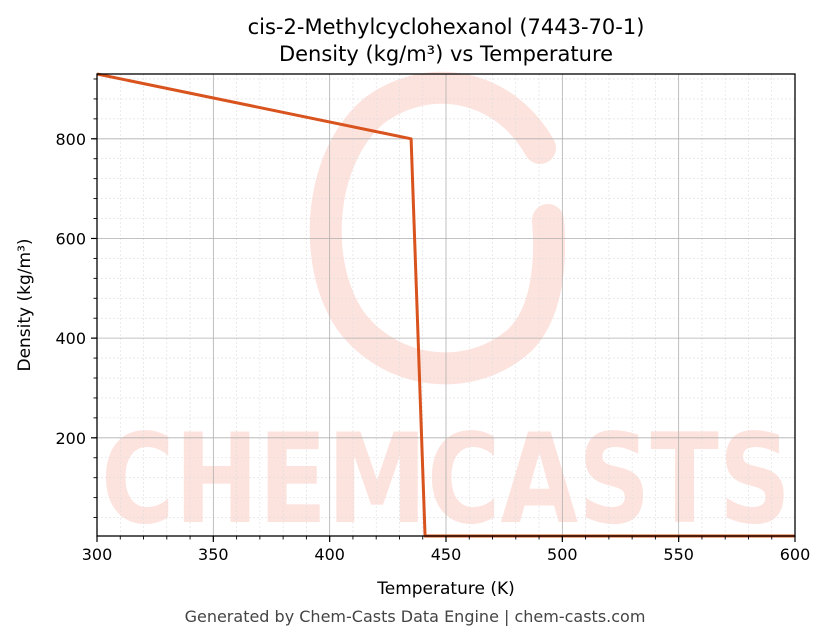  Describe the element at coordinates (25, 304) in the screenshot. I see `y-axis-label: Density (kg/m³)` at that location.